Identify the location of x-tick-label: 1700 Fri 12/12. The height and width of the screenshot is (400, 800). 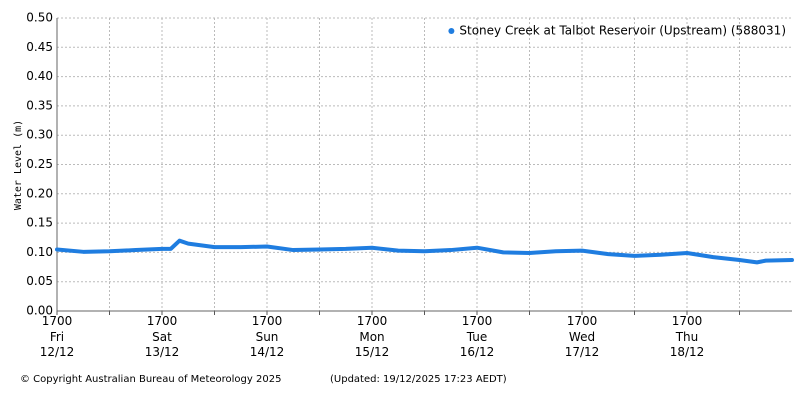
(57, 336).